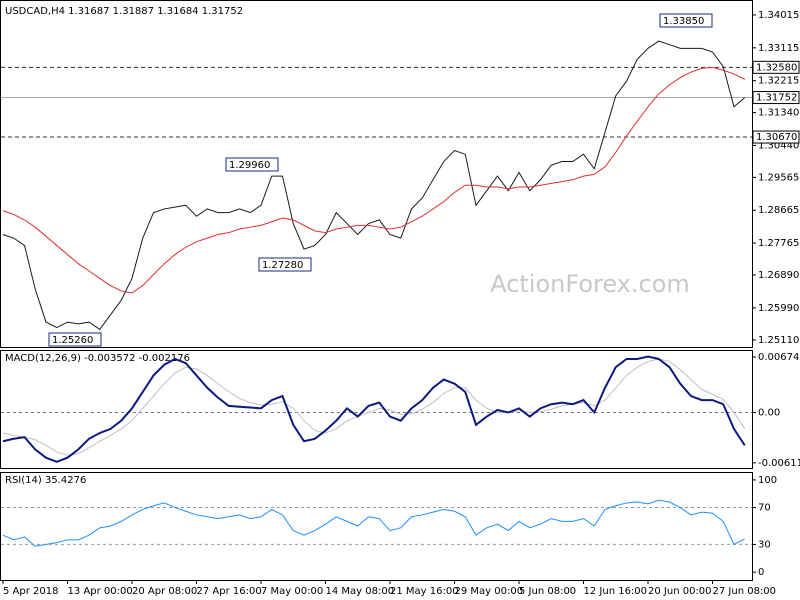 The width and height of the screenshot is (800, 600). I want to click on level-label: 1.32580, so click(776, 67).